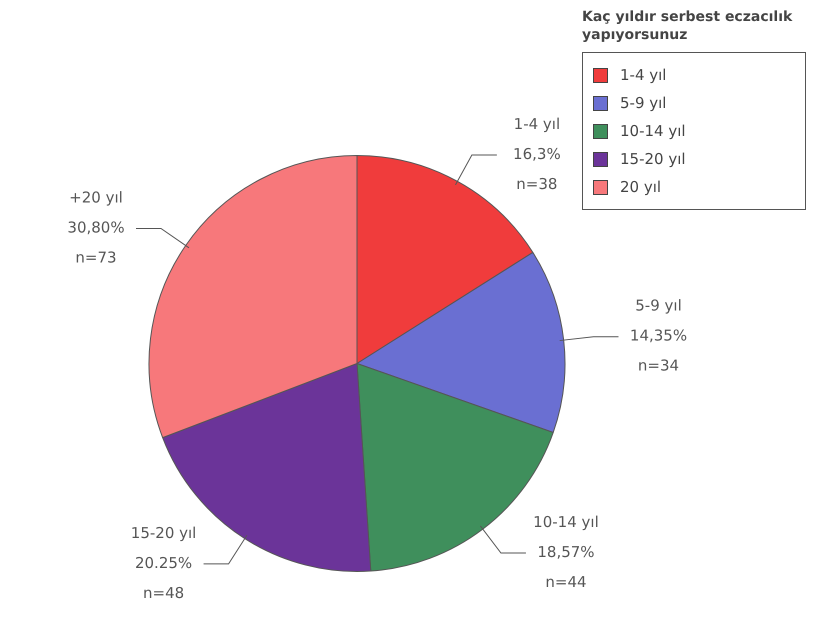 The image size is (813, 627). Describe the element at coordinates (537, 153) in the screenshot. I see `data-label: 1-4 yıl 16,3% n=38` at that location.